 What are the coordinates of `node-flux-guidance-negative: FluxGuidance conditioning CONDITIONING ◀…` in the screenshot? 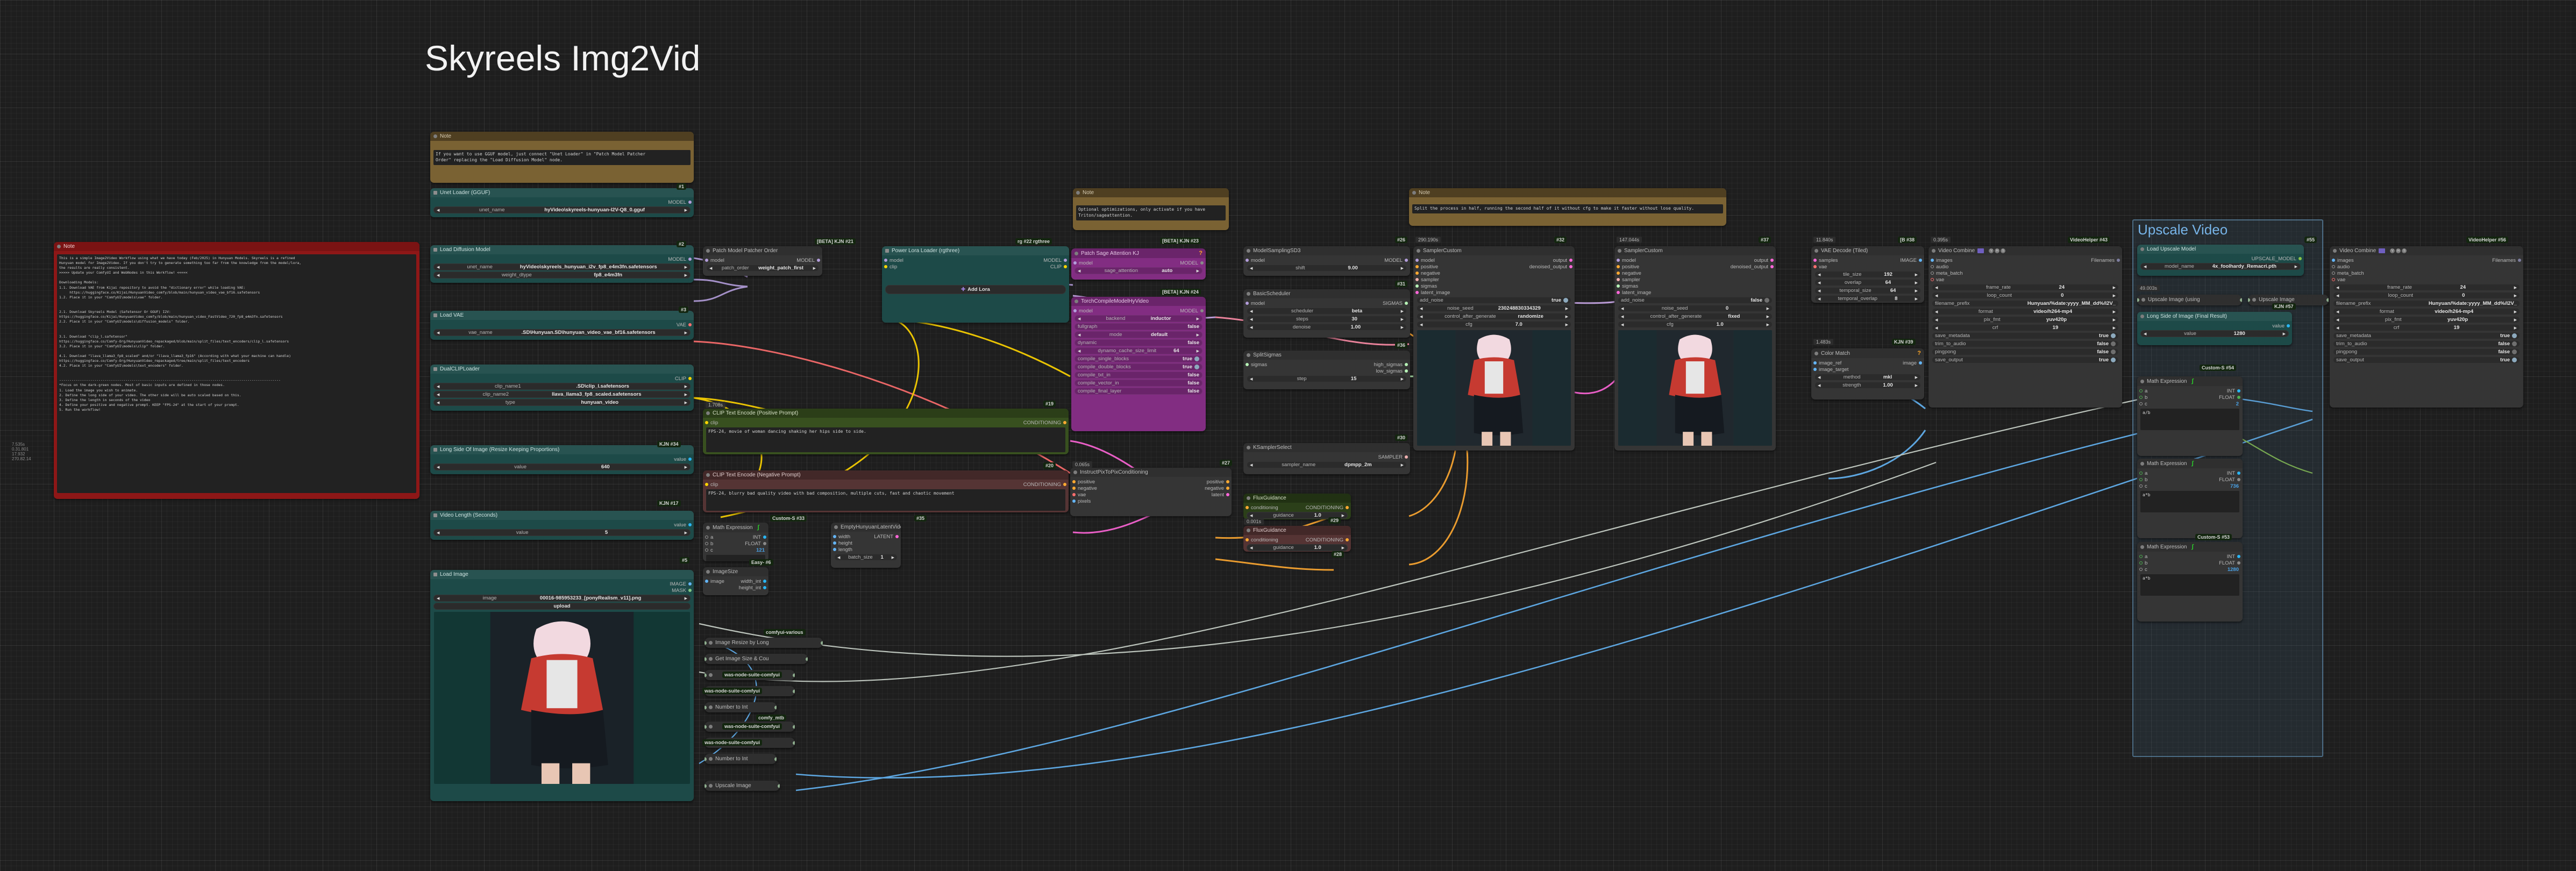 It's located at (1297, 539).